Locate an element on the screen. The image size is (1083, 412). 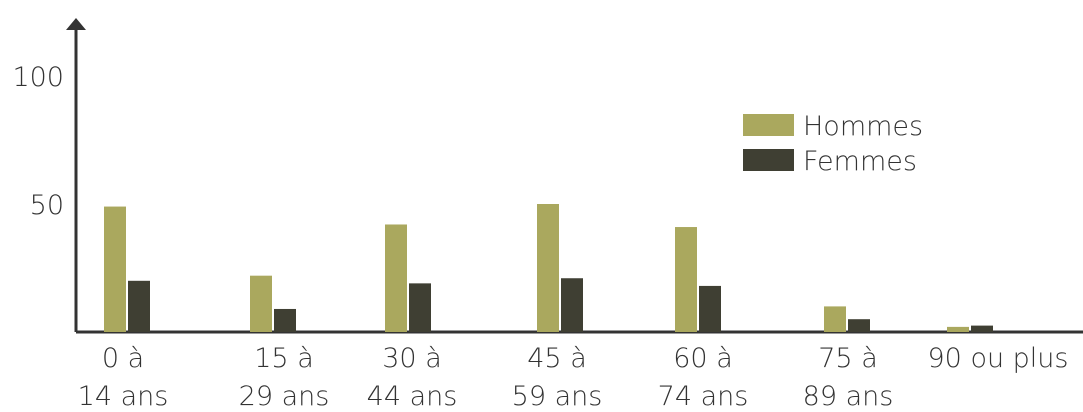
x-tick-label: 74 ans is located at coordinates (703, 396).